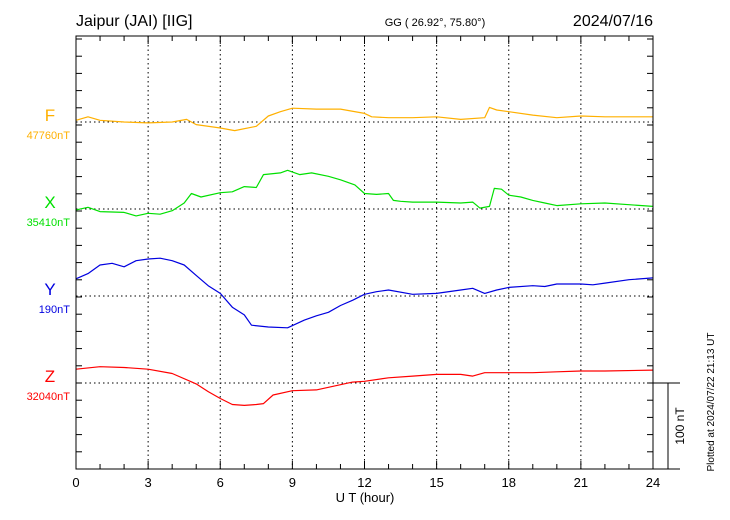 The height and width of the screenshot is (520, 730). What do you see at coordinates (50, 376) in the screenshot?
I see `series-name-z: Z` at bounding box center [50, 376].